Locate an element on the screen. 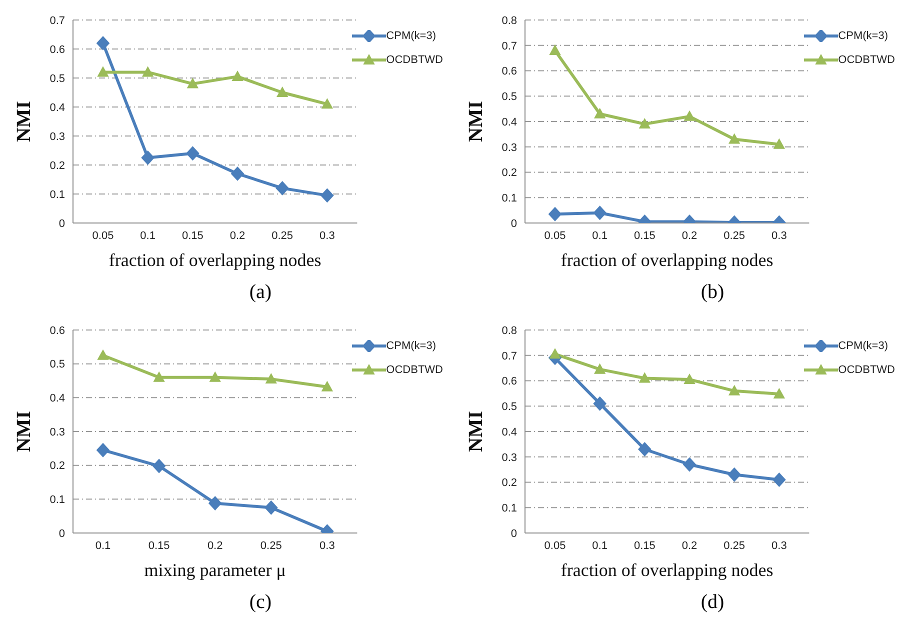 The image size is (918, 637). text: (c) is located at coordinates (260, 602).